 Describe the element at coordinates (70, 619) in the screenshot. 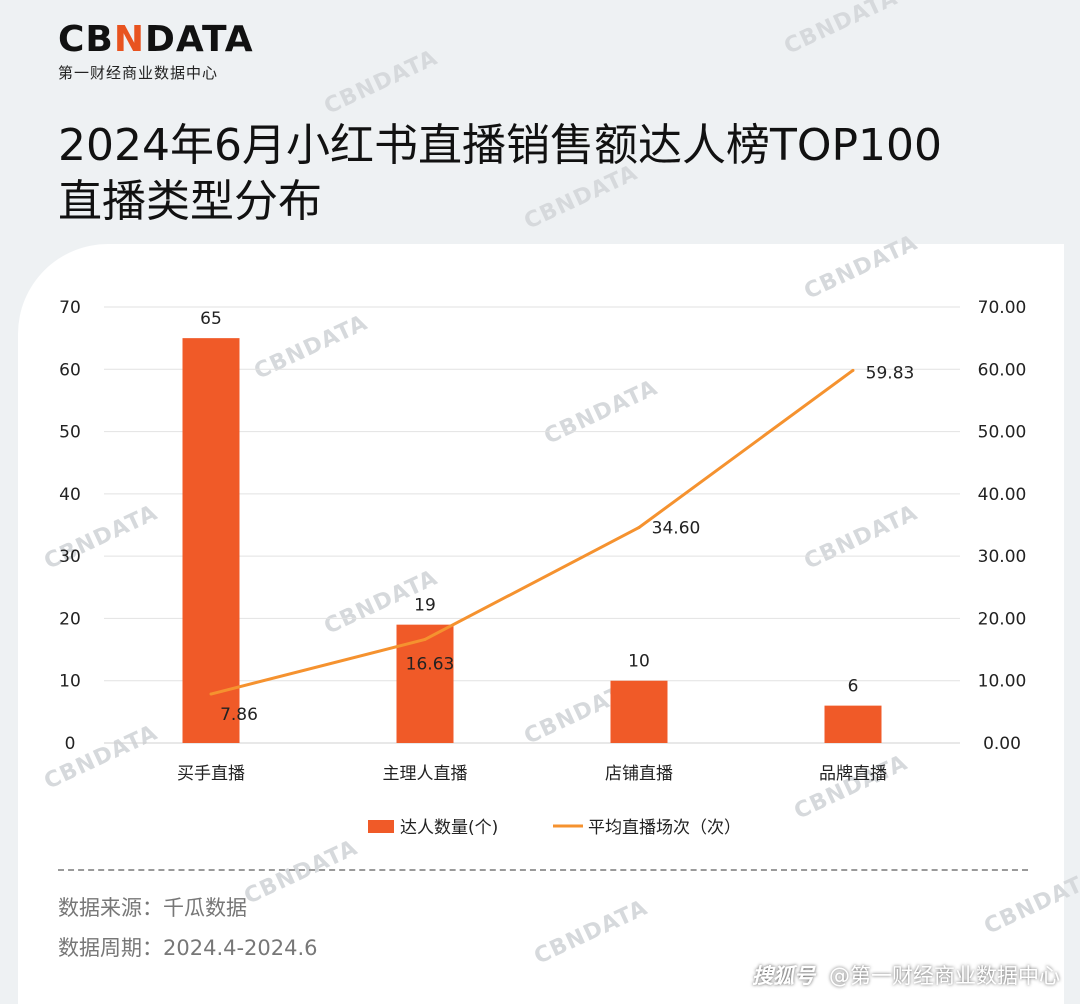

I see `y-left-tick-label: 20` at that location.